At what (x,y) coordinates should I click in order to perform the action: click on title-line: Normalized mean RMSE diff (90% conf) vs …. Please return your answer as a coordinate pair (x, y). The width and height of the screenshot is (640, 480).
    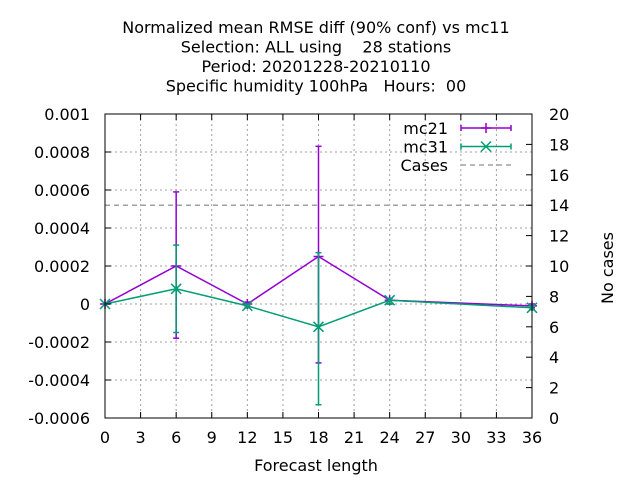
    Looking at the image, I should click on (315, 27).